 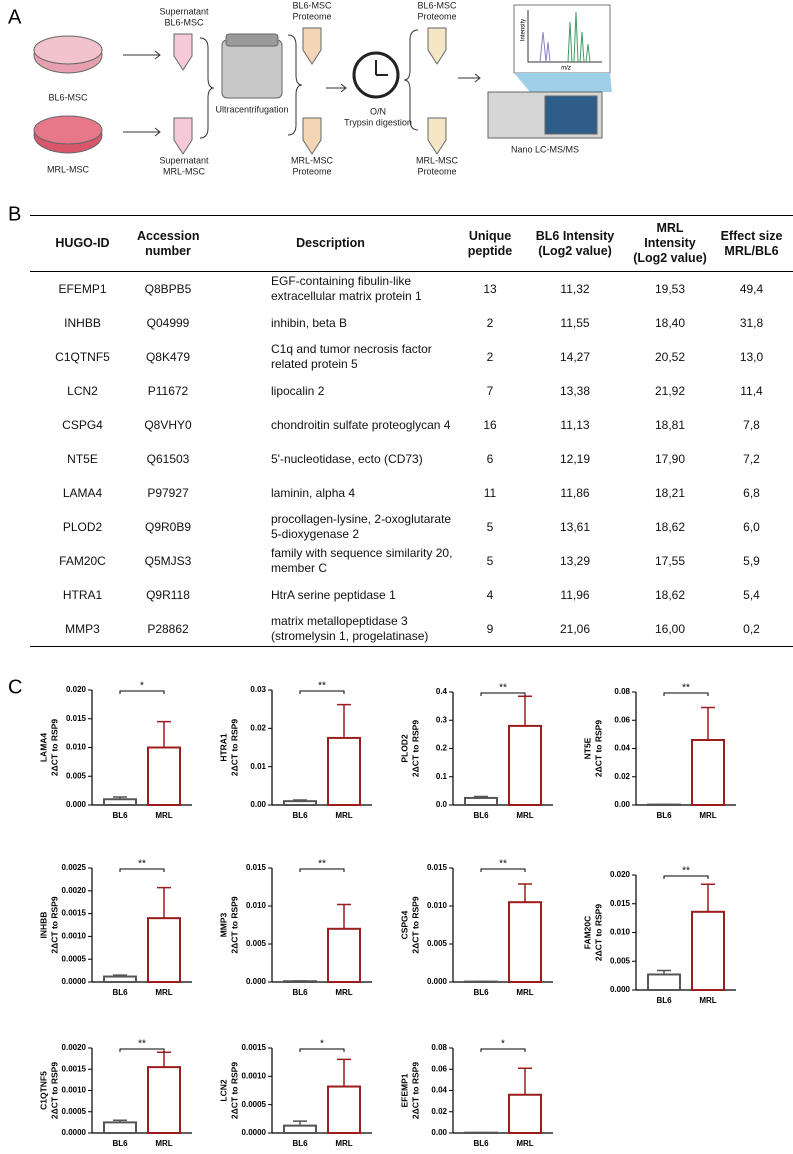 What do you see at coordinates (411, 391) in the screenshot?
I see `table-row: LCN2 P11672 lipocalin 2 7 13,38 21,92 11,4` at bounding box center [411, 391].